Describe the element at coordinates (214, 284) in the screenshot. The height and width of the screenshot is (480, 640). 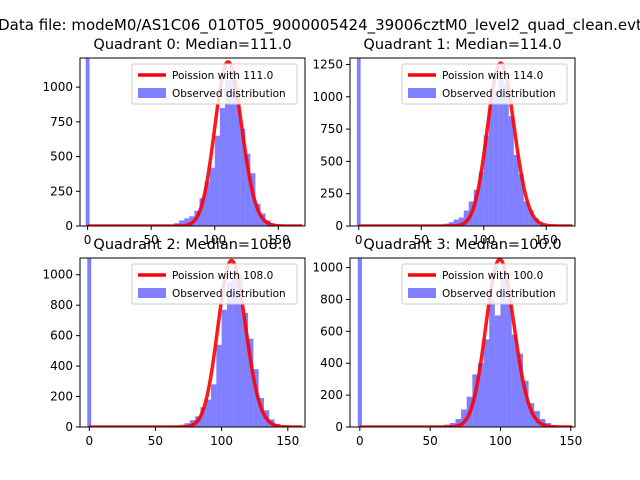
I see `legend: Poission with 108.0 Observed distribution` at that location.